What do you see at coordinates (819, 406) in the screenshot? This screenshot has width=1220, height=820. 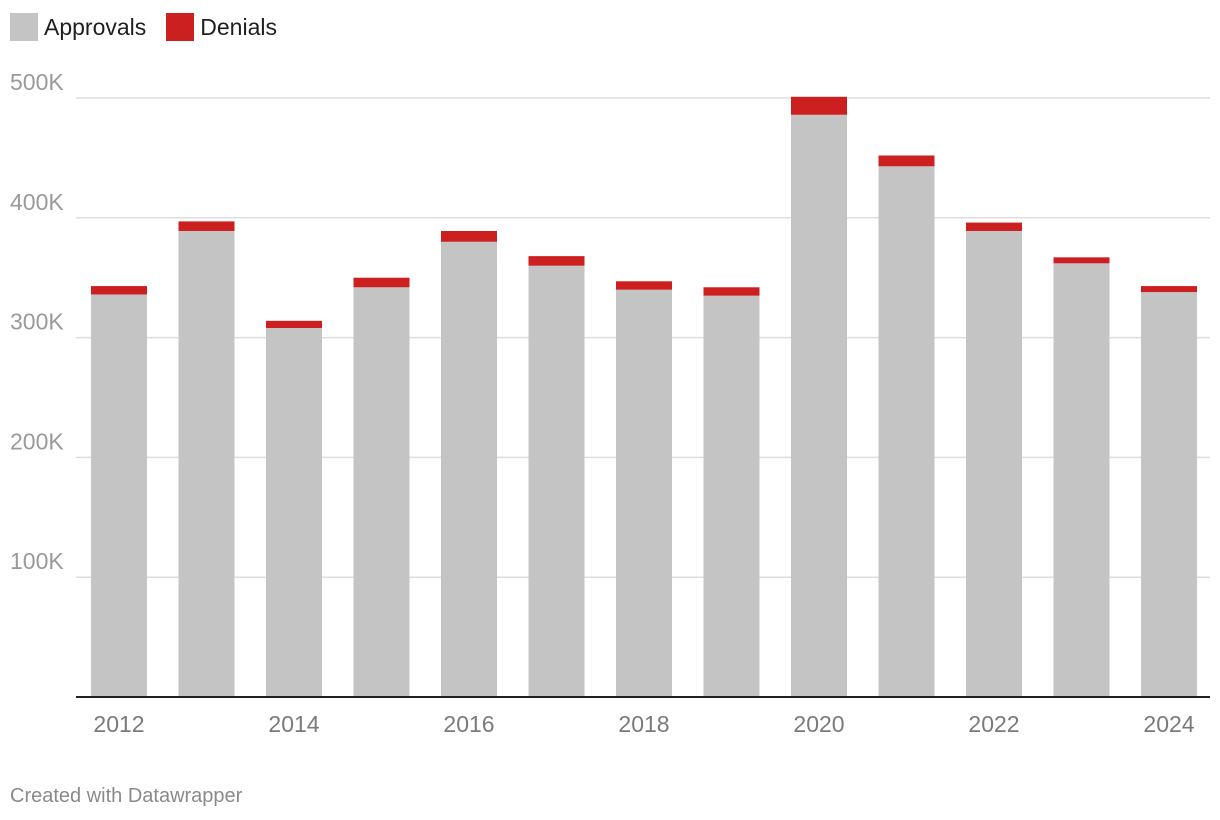 I see `bar-approvals-2020` at bounding box center [819, 406].